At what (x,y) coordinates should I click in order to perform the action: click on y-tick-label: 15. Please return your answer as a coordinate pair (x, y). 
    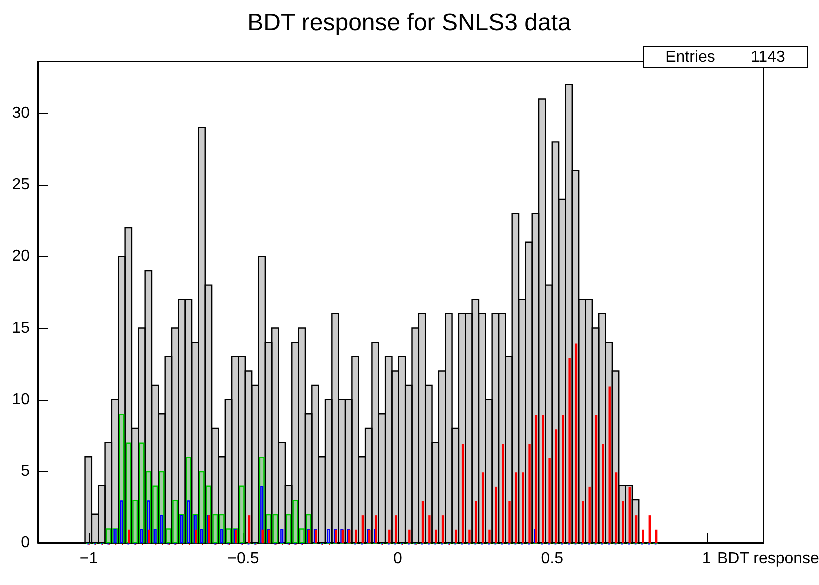
    Looking at the image, I should click on (21, 328).